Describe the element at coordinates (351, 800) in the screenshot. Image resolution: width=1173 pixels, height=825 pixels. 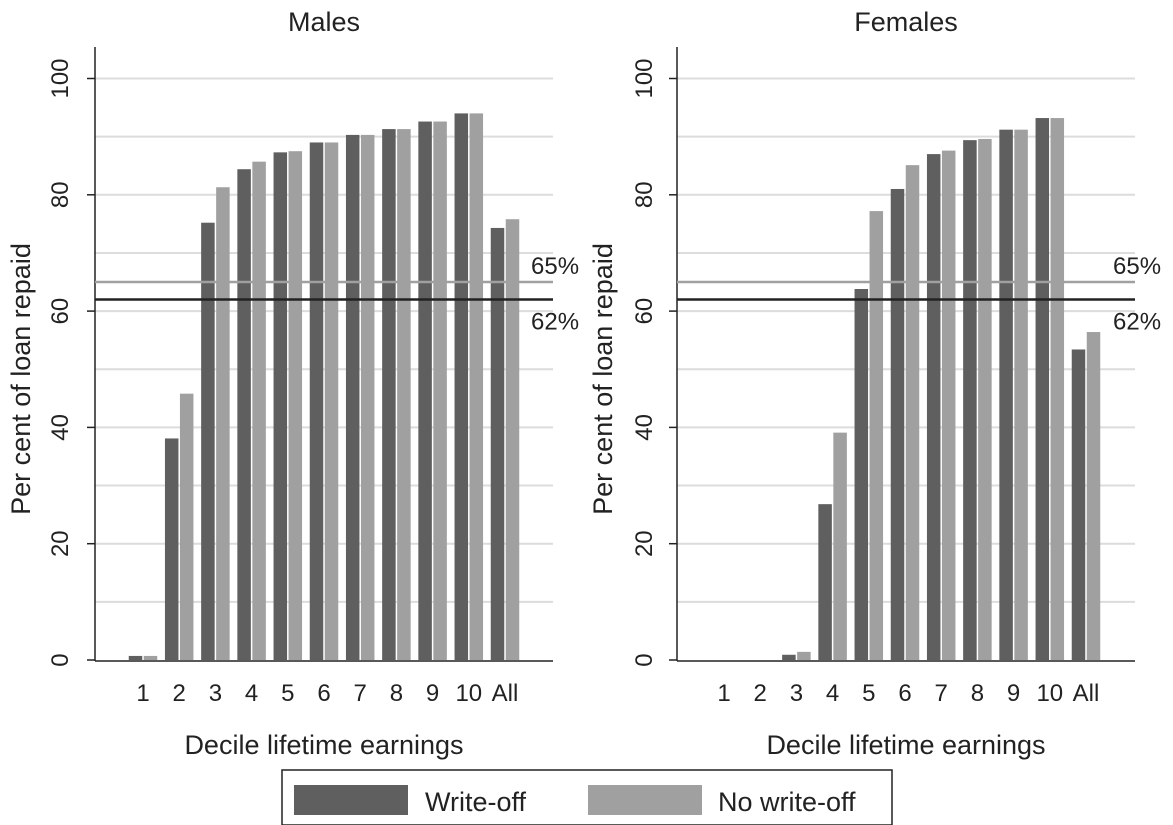
I see `legend-swatch-write-off` at that location.